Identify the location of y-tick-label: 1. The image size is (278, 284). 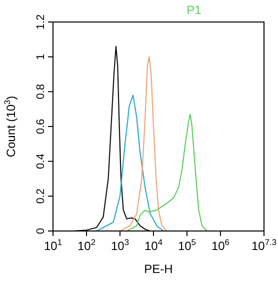
(41, 57).